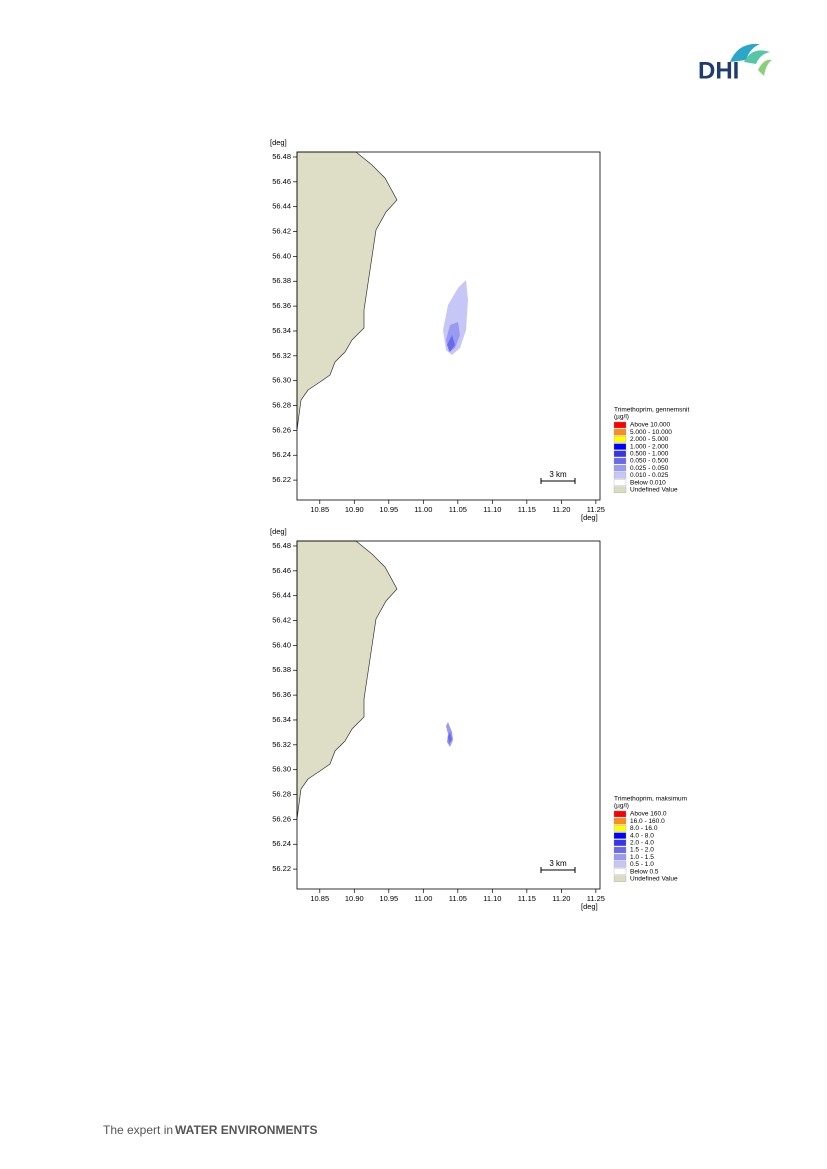  Describe the element at coordinates (642, 850) in the screenshot. I see `legend-label: 1.5 - 2.0` at that location.